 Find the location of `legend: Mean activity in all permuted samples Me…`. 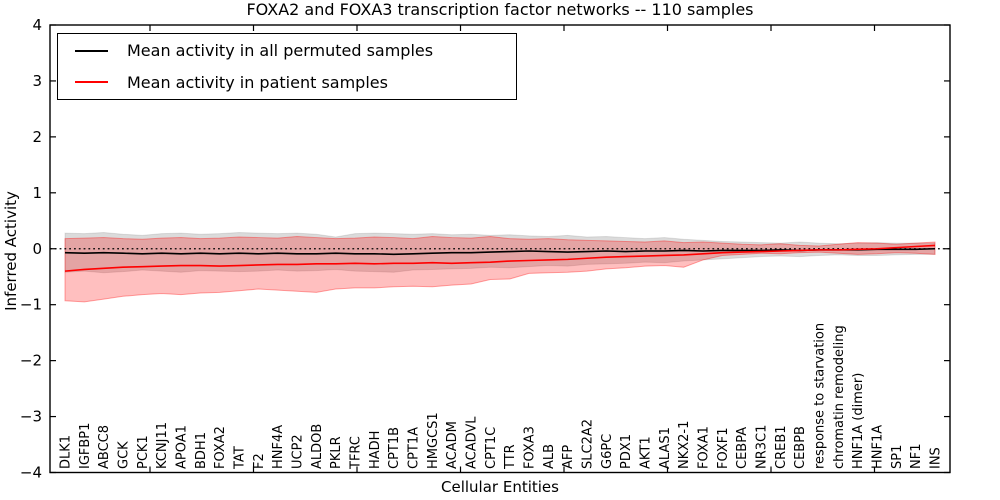

legend: Mean activity in all permuted samples Me… is located at coordinates (287, 66).